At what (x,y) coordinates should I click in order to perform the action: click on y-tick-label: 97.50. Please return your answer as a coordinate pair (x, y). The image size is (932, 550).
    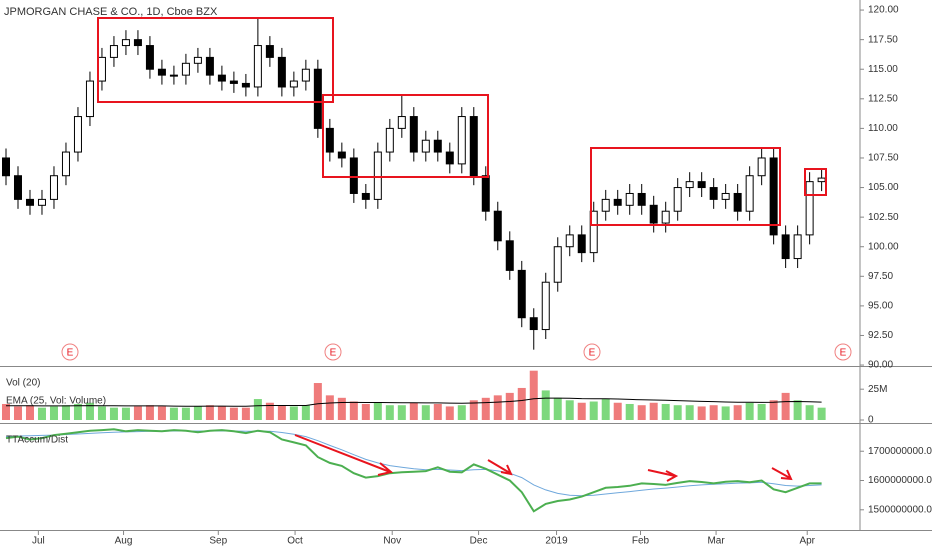
    Looking at the image, I should click on (880, 276).